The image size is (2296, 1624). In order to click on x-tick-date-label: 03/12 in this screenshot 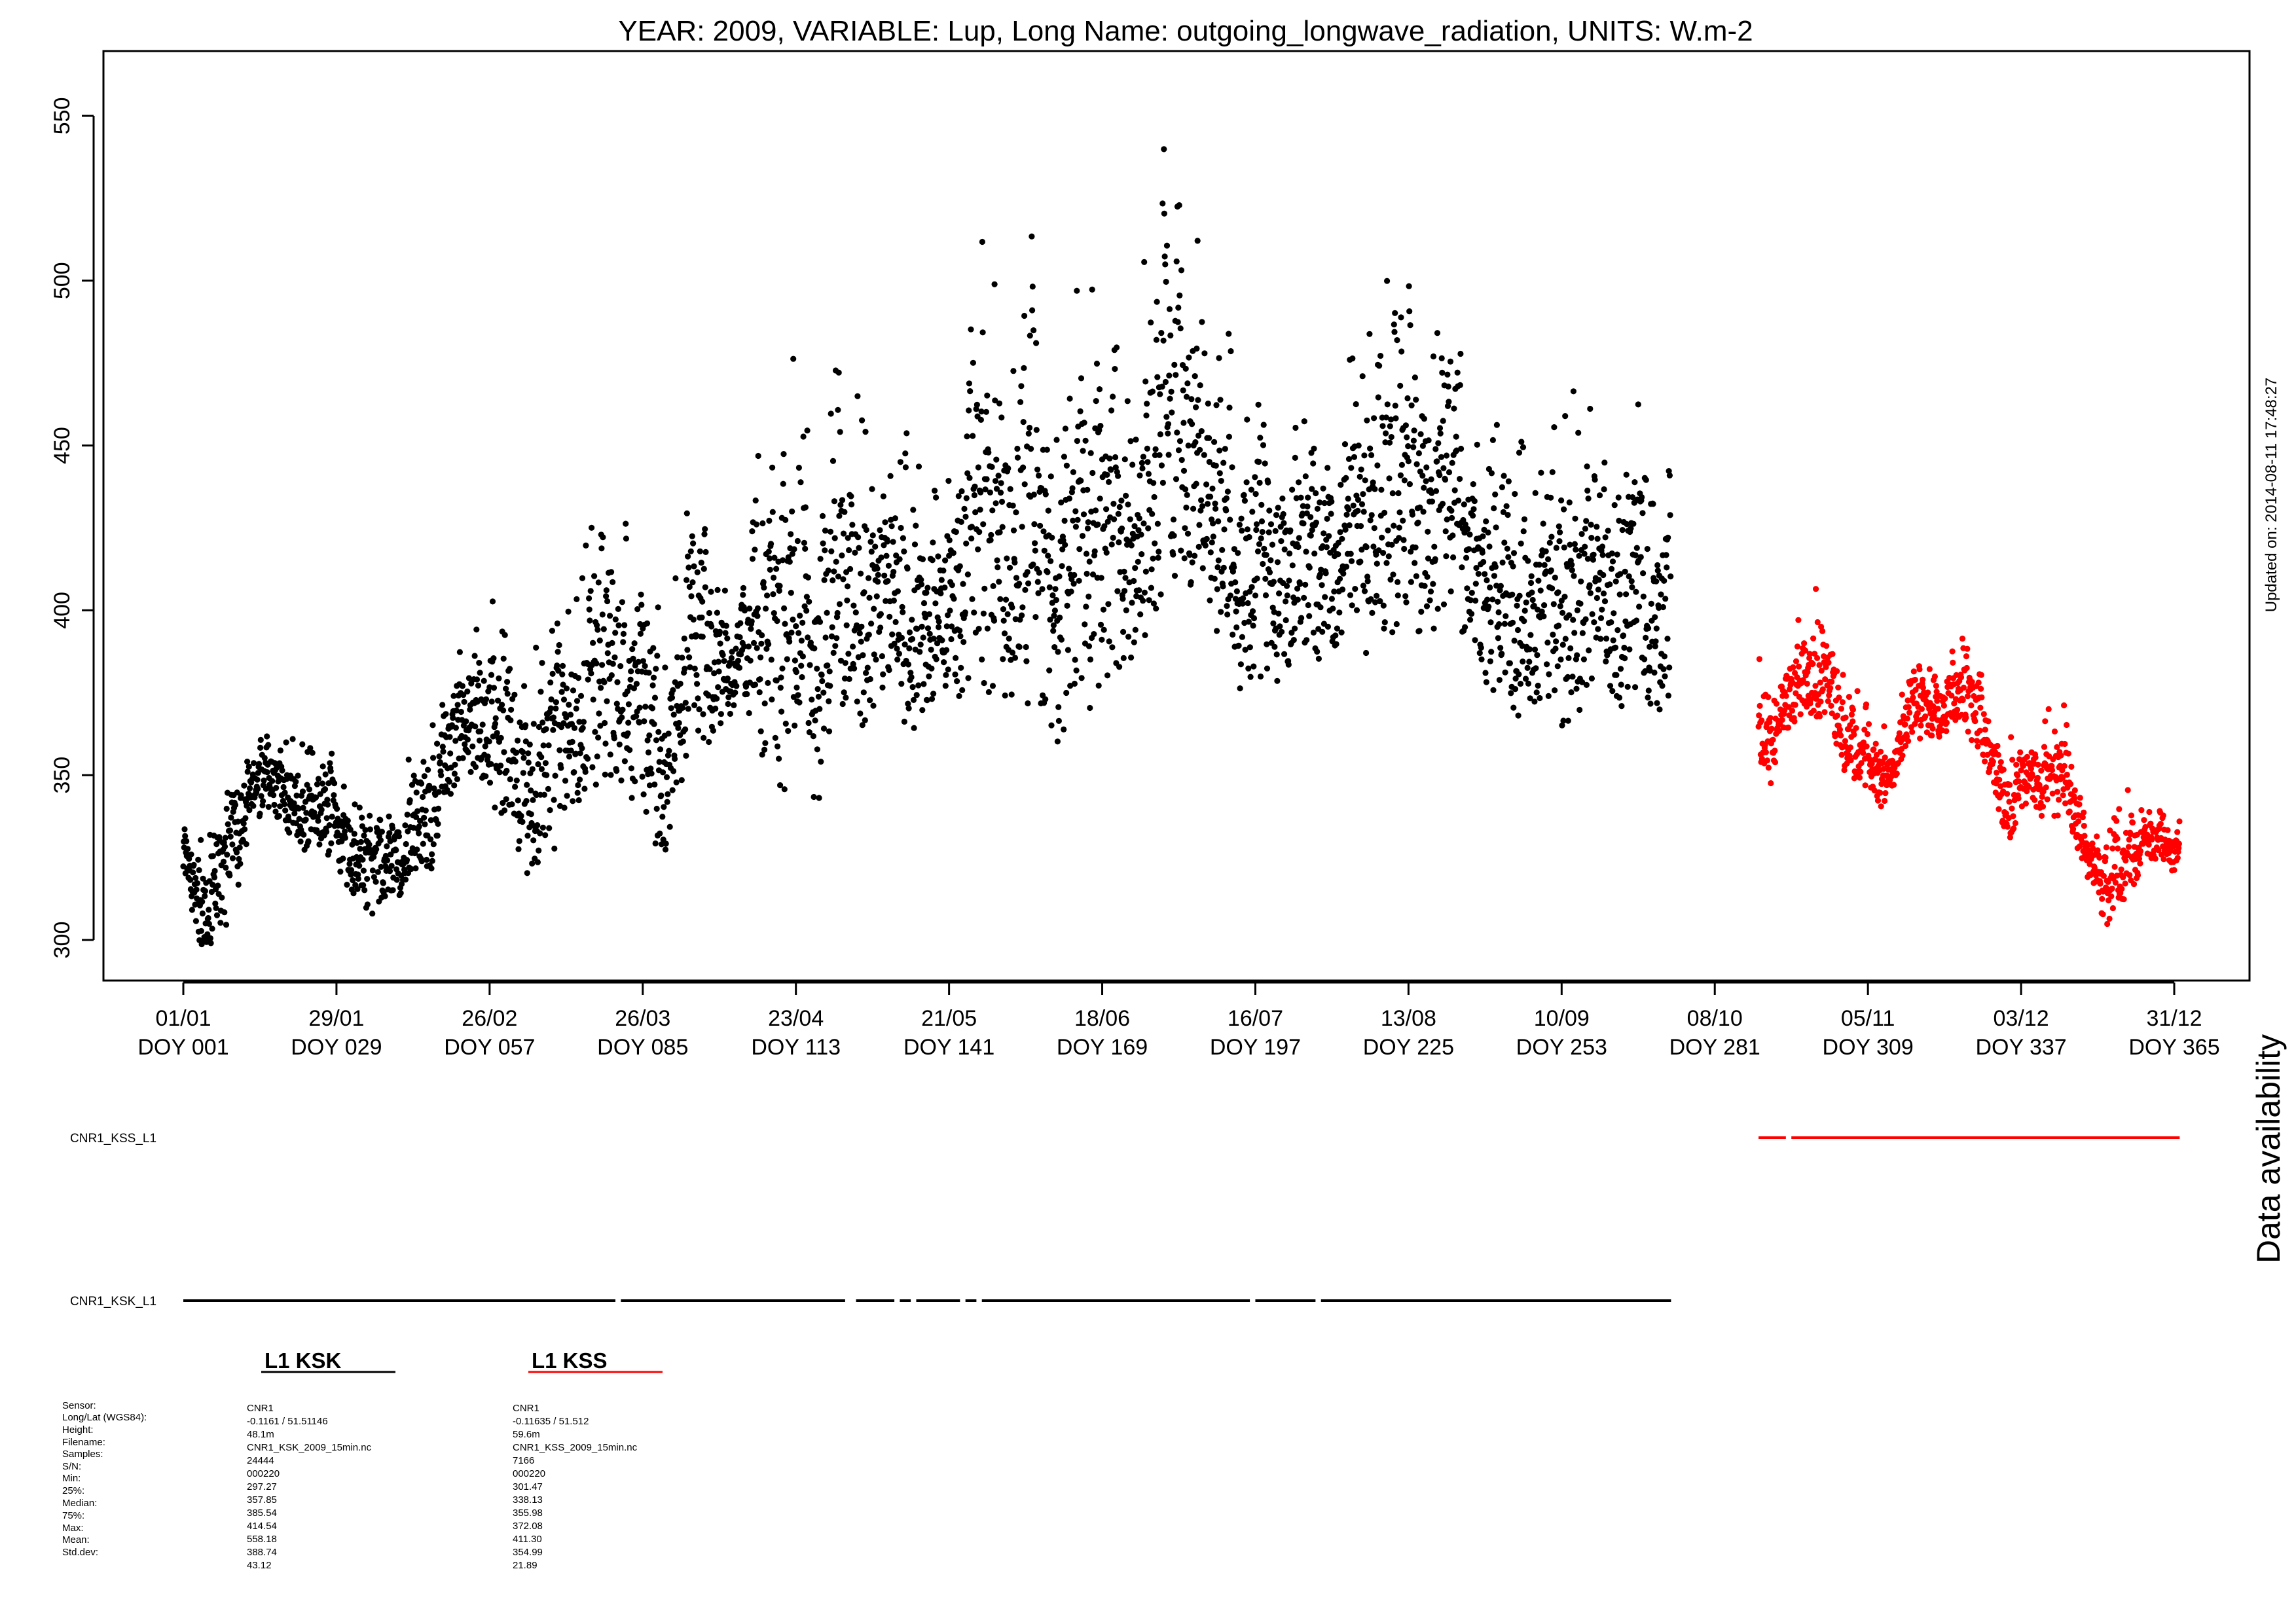, I will do `click(2021, 1018)`.